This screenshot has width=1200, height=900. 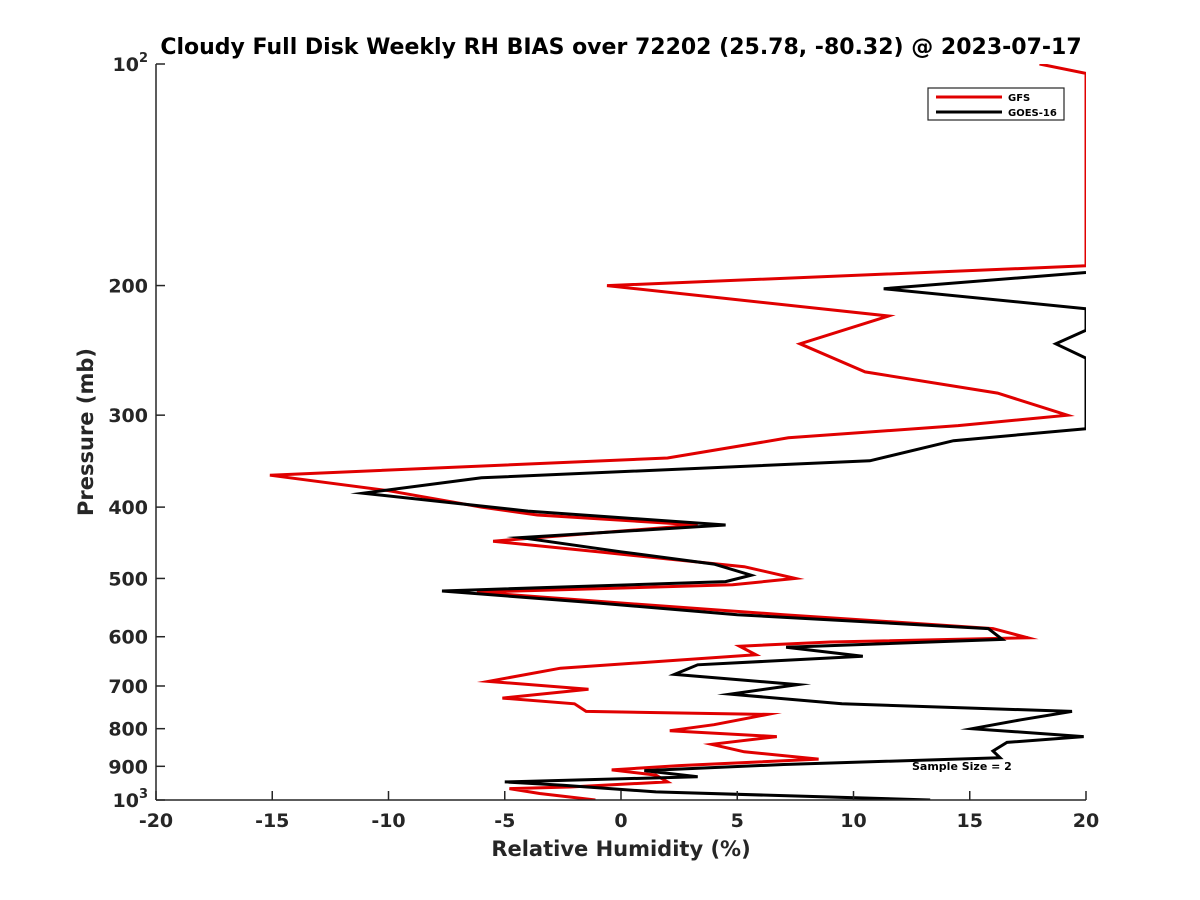 What do you see at coordinates (86, 432) in the screenshot?
I see `y-axis-label: Pressure (mb)` at bounding box center [86, 432].